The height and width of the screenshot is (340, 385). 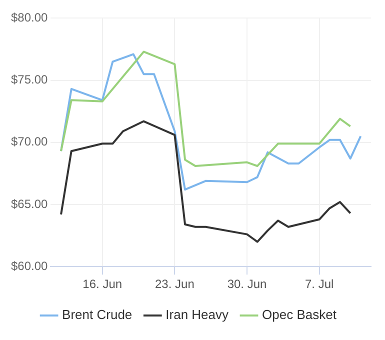 What do you see at coordinates (29, 79) in the screenshot?
I see `y-tick-label: $75.00` at bounding box center [29, 79].